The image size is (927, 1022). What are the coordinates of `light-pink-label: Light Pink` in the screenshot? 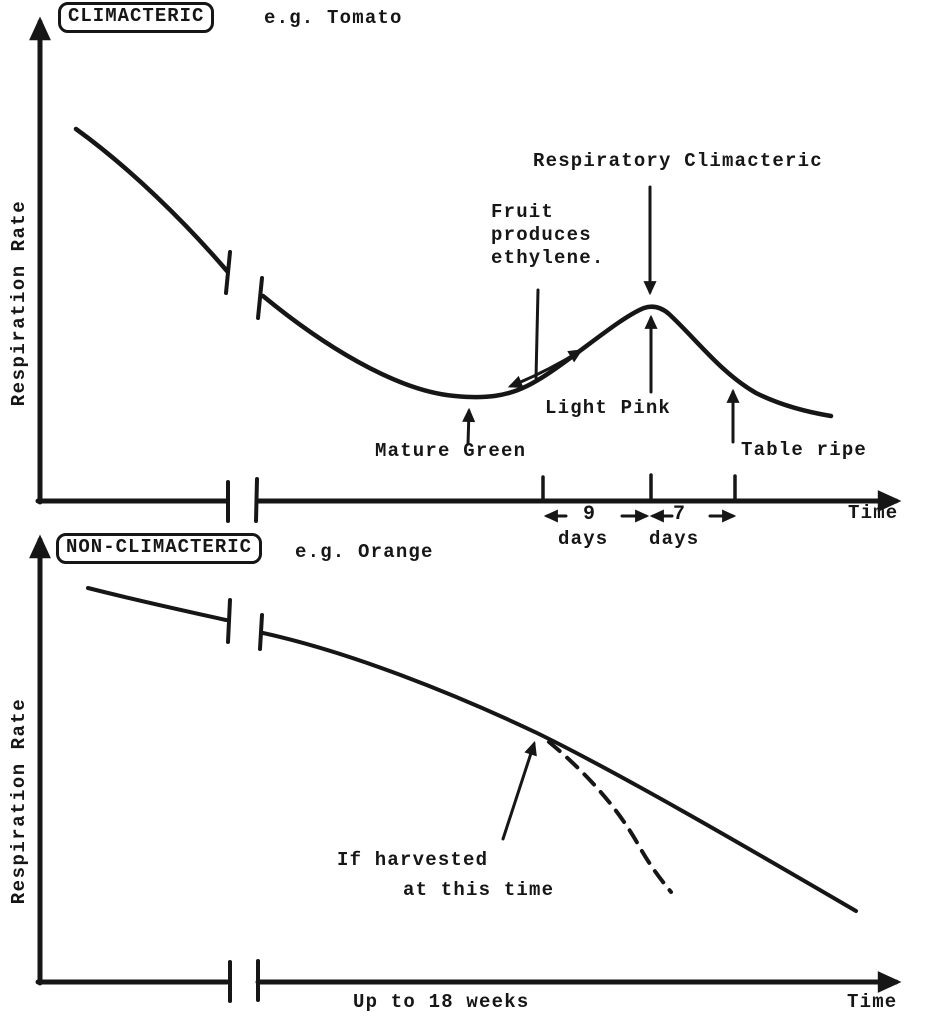 It's located at (608, 408).